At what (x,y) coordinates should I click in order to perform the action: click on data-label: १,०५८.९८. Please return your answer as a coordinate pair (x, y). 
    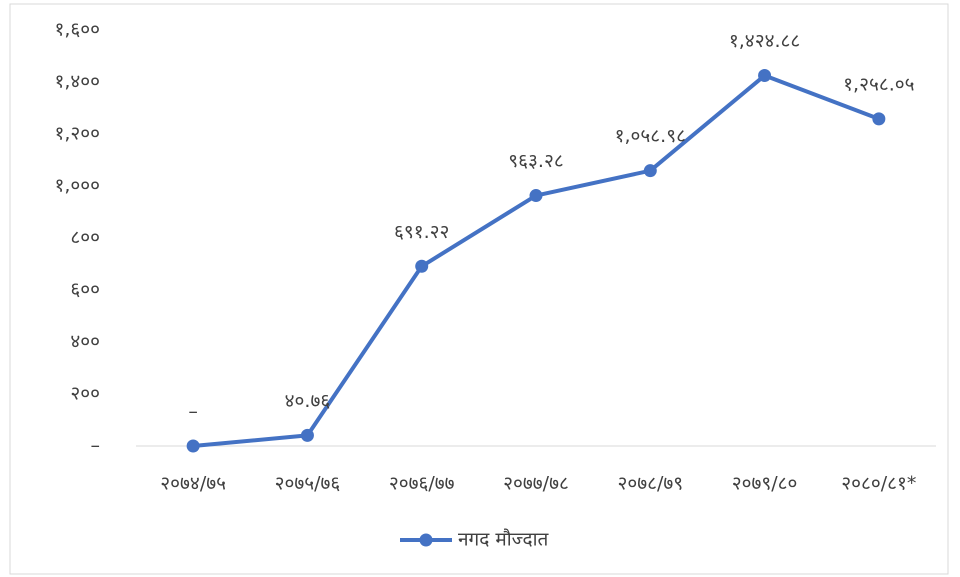
    Looking at the image, I should click on (650, 136).